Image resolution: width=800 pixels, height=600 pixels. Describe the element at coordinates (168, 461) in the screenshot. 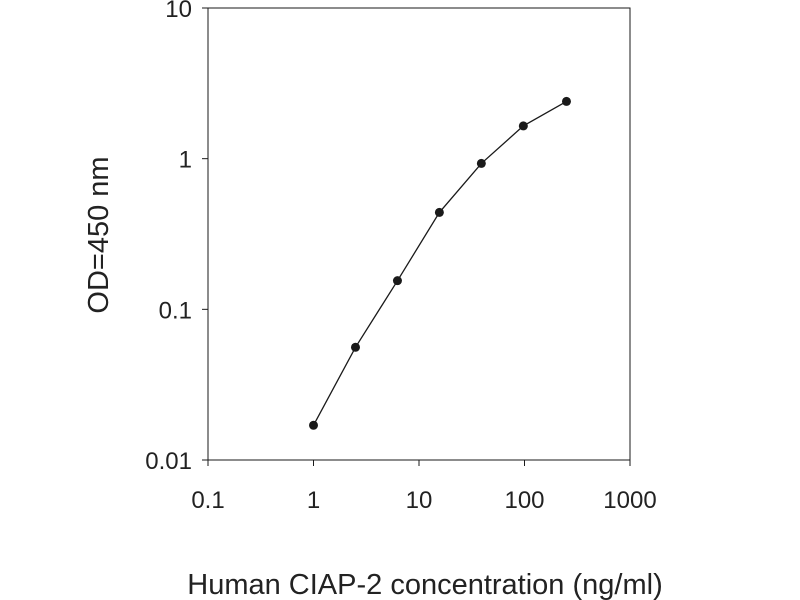

I see `y-tick-label: 0.01` at that location.